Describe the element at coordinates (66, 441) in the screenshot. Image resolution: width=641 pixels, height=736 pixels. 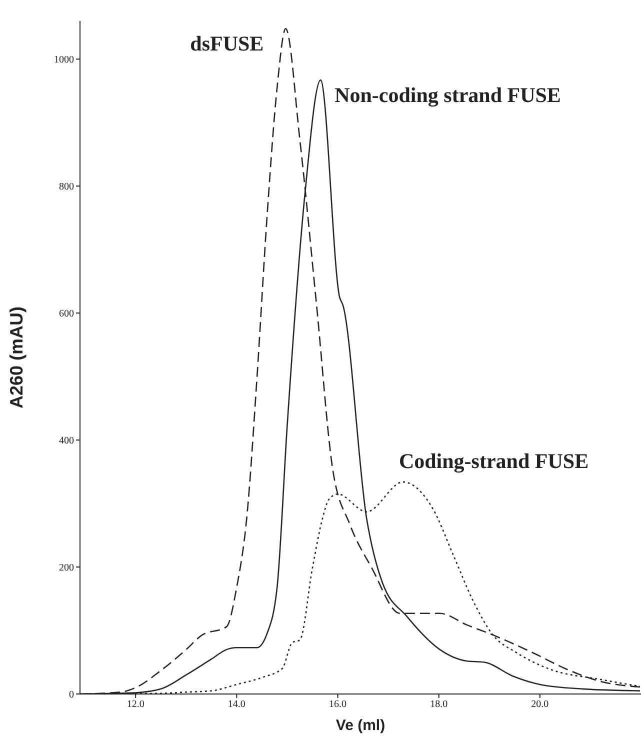
I see `y-tick-label: 400` at that location.